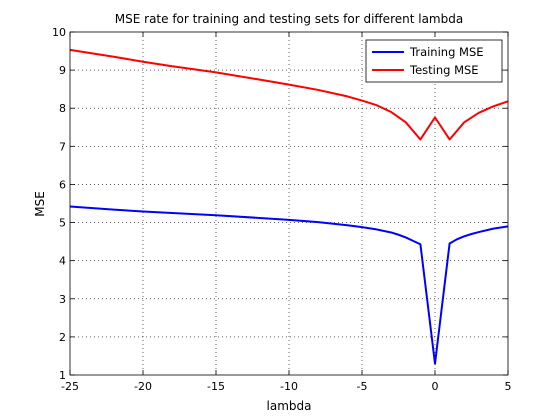  I want to click on y-tick-label: 9, so click(62, 70).